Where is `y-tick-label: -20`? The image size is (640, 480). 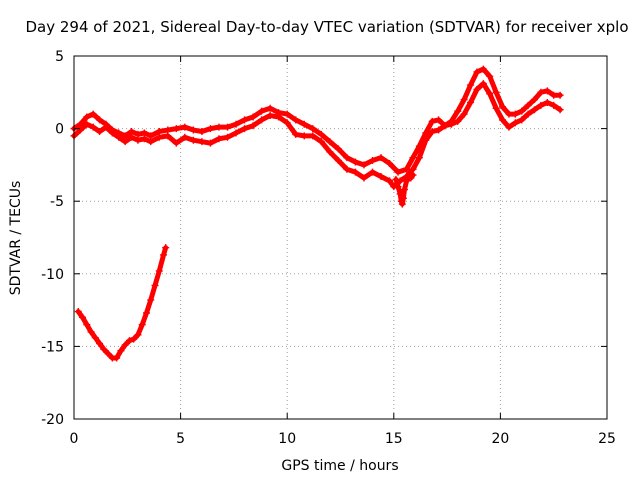 y-tick-label: -20 is located at coordinates (52, 420).